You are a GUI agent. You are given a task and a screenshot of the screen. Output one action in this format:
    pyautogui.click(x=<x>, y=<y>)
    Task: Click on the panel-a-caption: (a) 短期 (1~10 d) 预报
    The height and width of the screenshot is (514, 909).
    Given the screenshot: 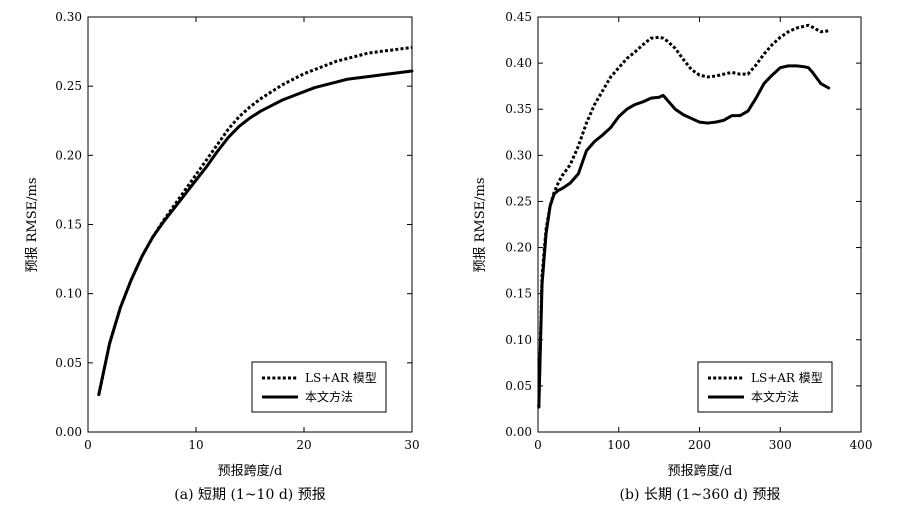 What is the action you would take?
    pyautogui.click(x=249, y=495)
    